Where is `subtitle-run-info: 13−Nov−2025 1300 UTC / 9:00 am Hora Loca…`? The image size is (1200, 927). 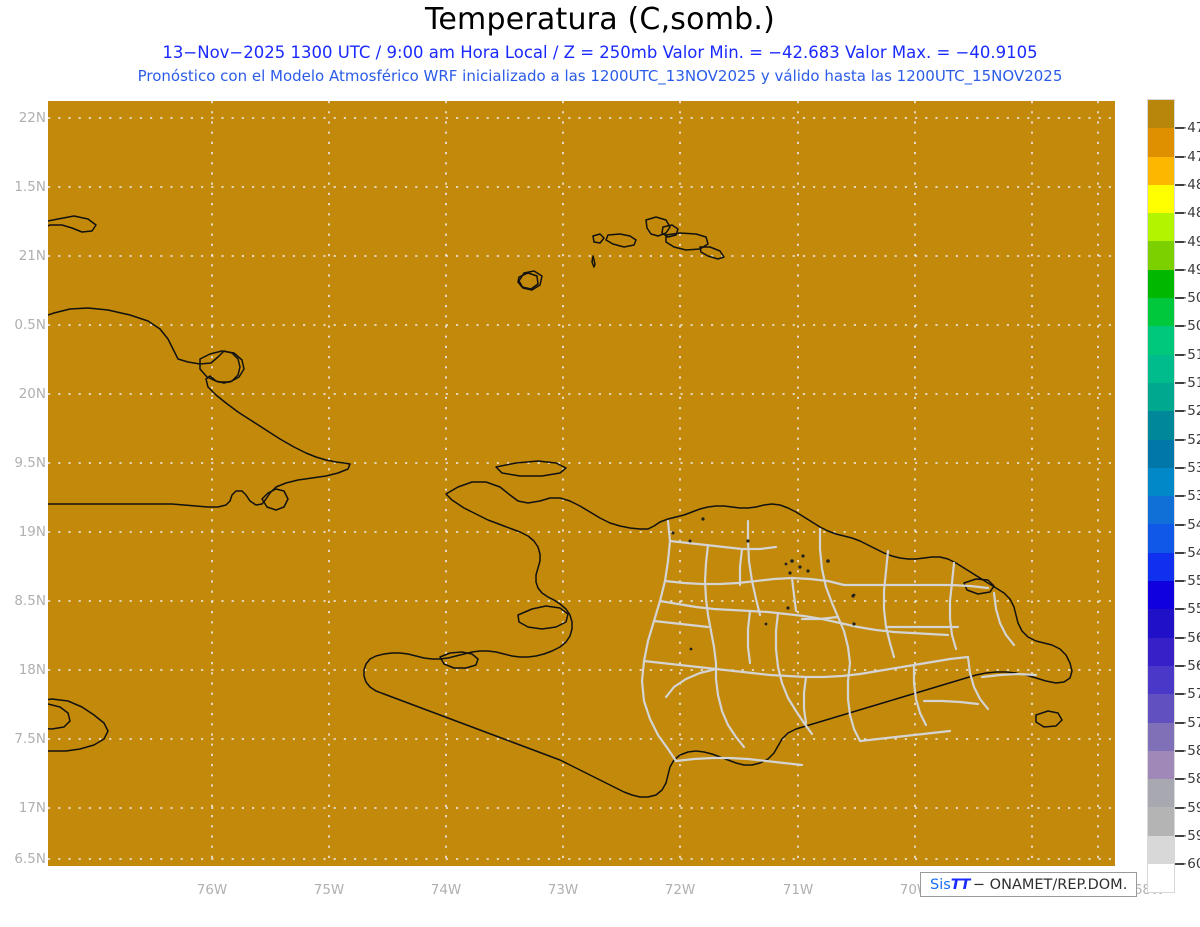 subtitle-run-info: 13−Nov−2025 1300 UTC / 9:00 am Hora Loca… is located at coordinates (600, 52).